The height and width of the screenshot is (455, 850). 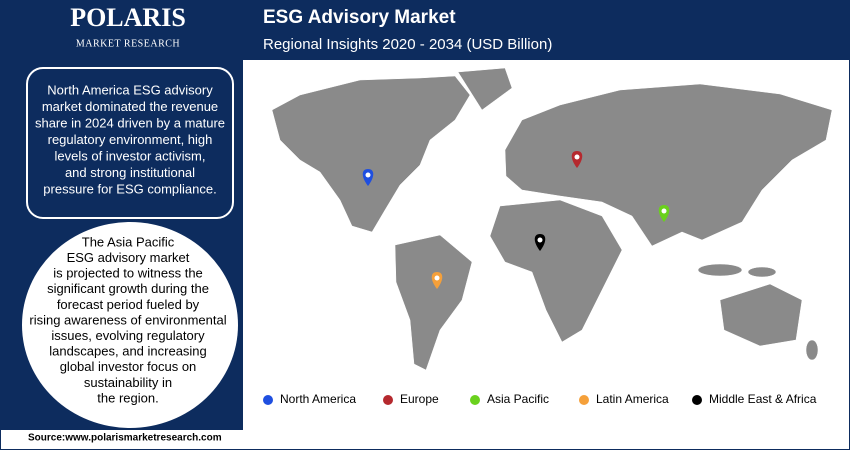 What do you see at coordinates (318, 399) in the screenshot?
I see `legend-label: North America` at bounding box center [318, 399].